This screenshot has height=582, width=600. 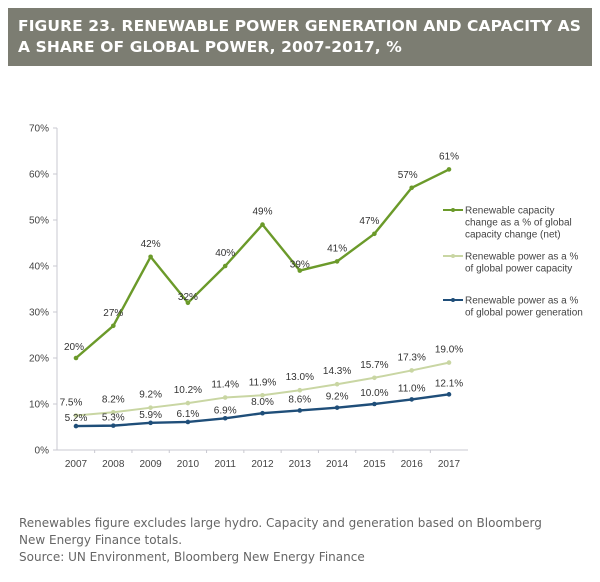 I want to click on legend-label-power-capacity-share: Renewable power as a %, so click(x=522, y=257).